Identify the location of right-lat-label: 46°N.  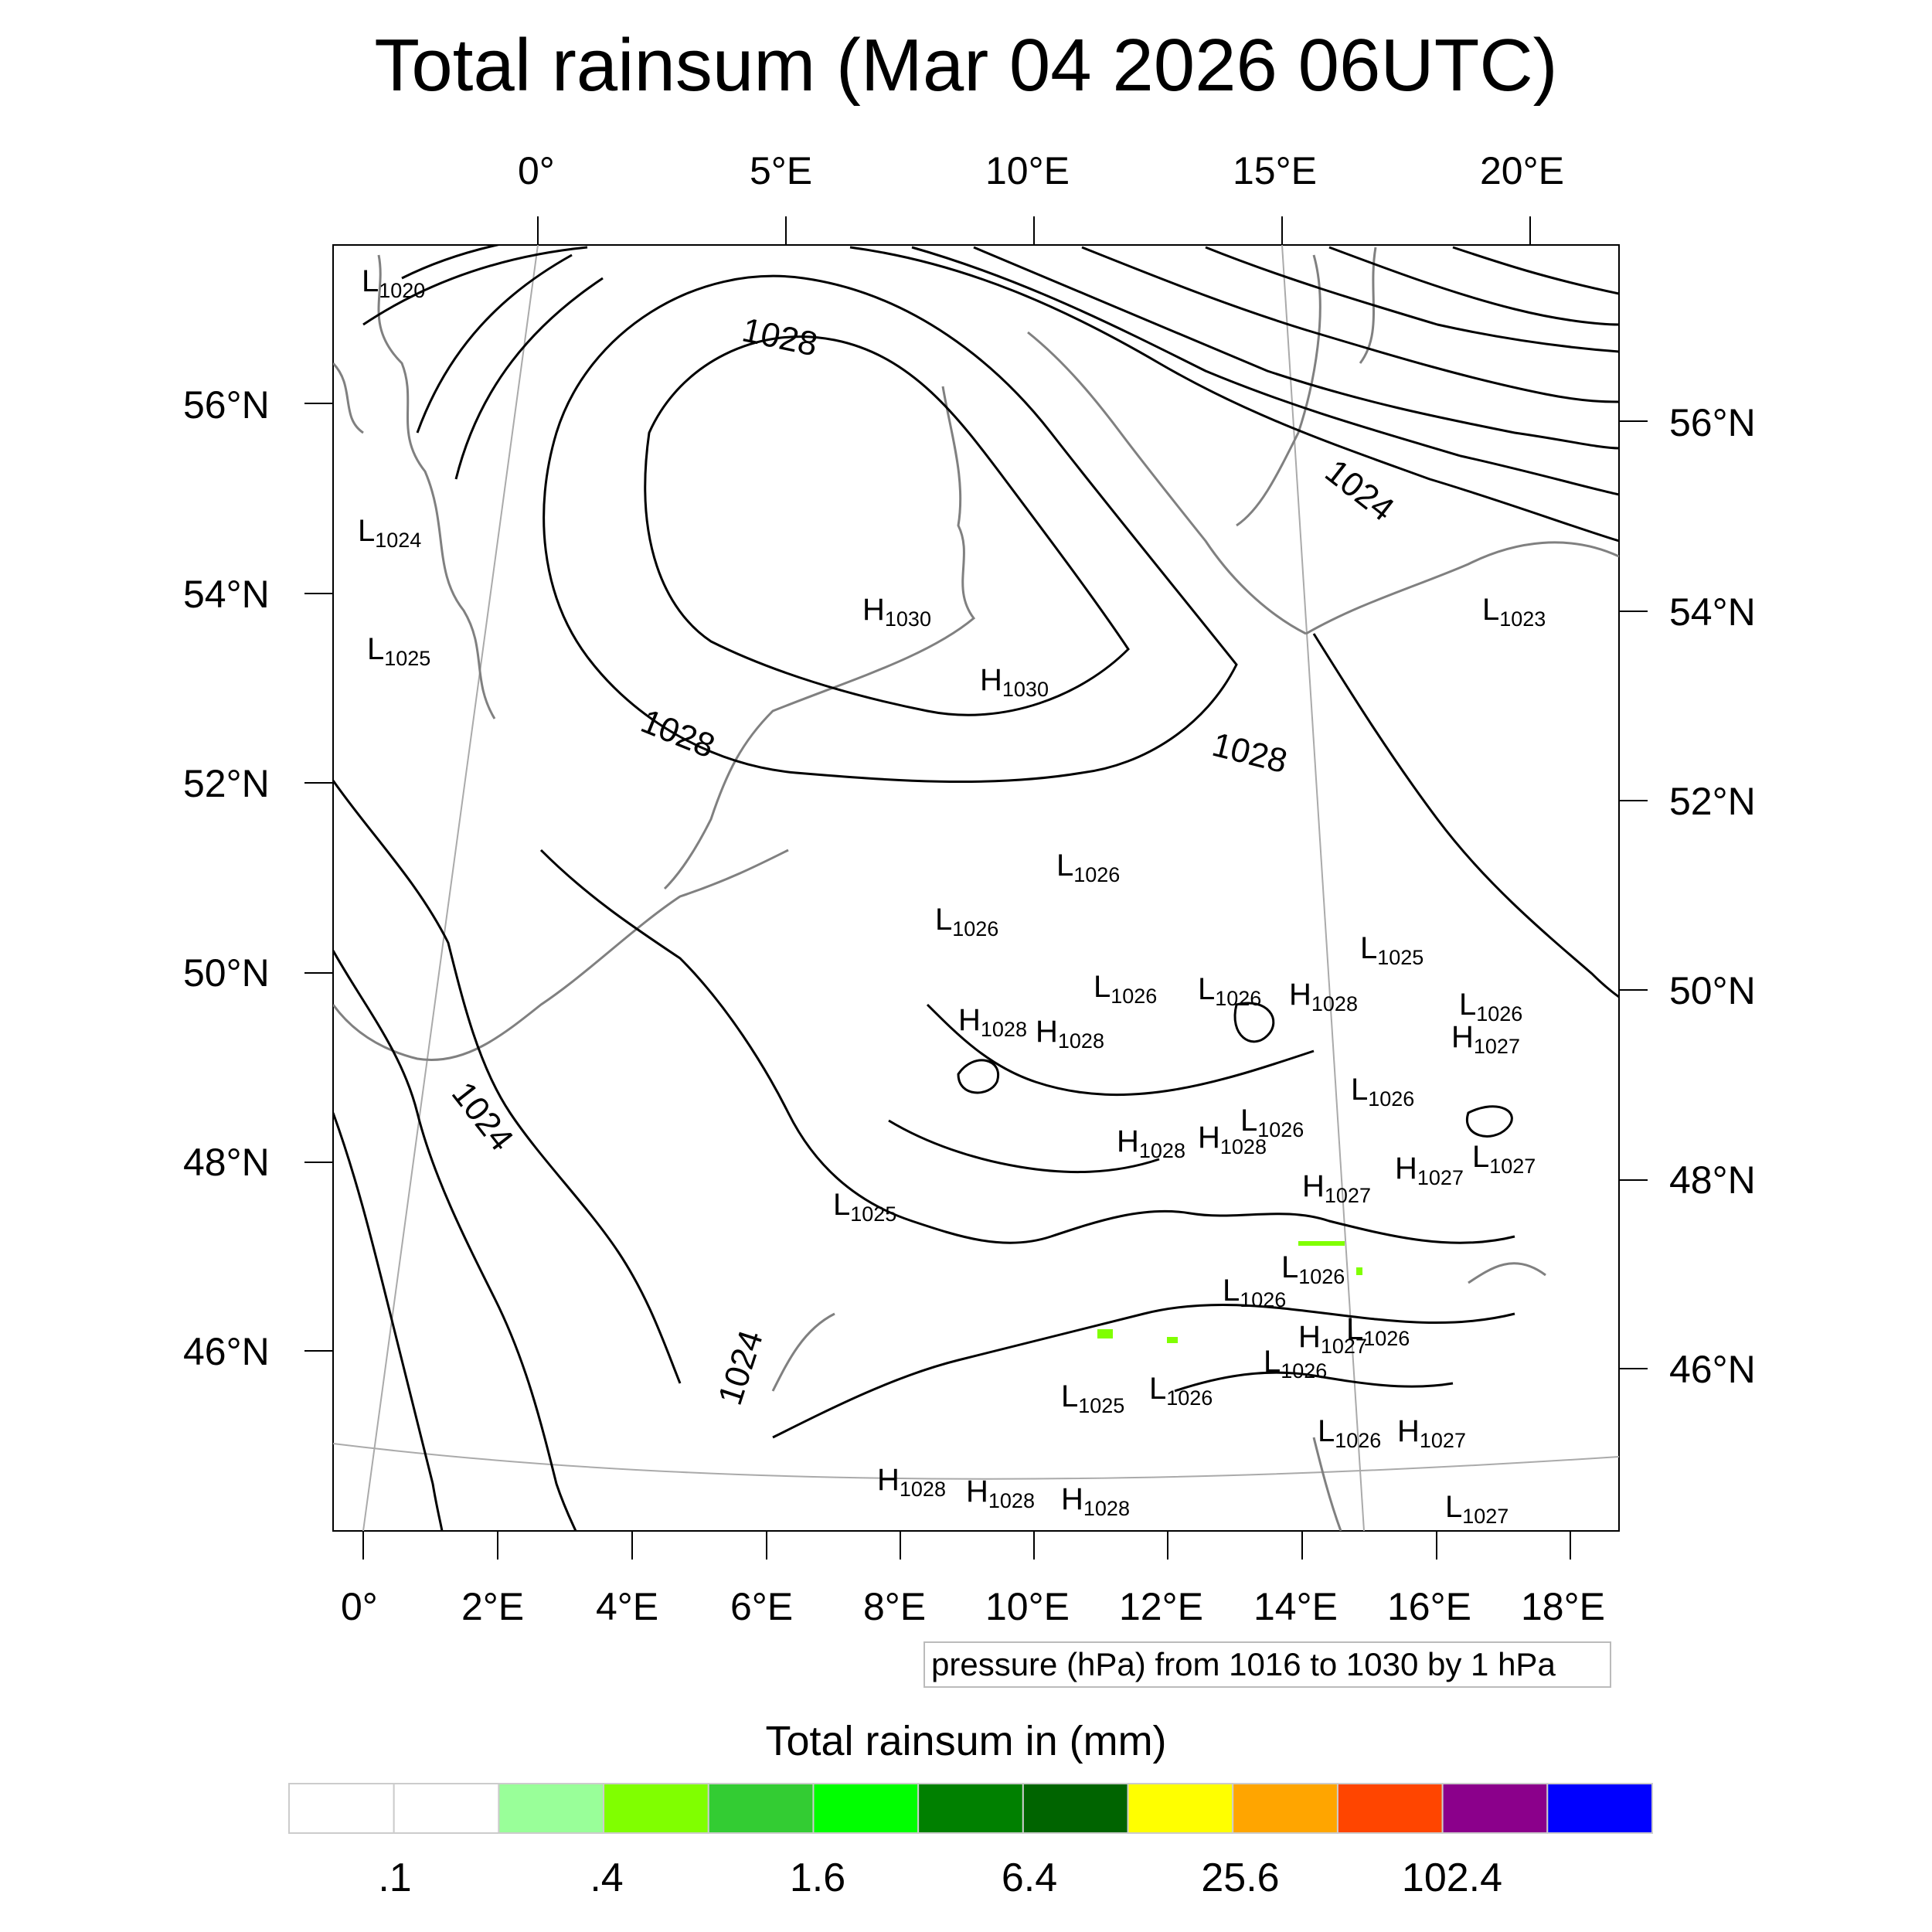
(1713, 1369).